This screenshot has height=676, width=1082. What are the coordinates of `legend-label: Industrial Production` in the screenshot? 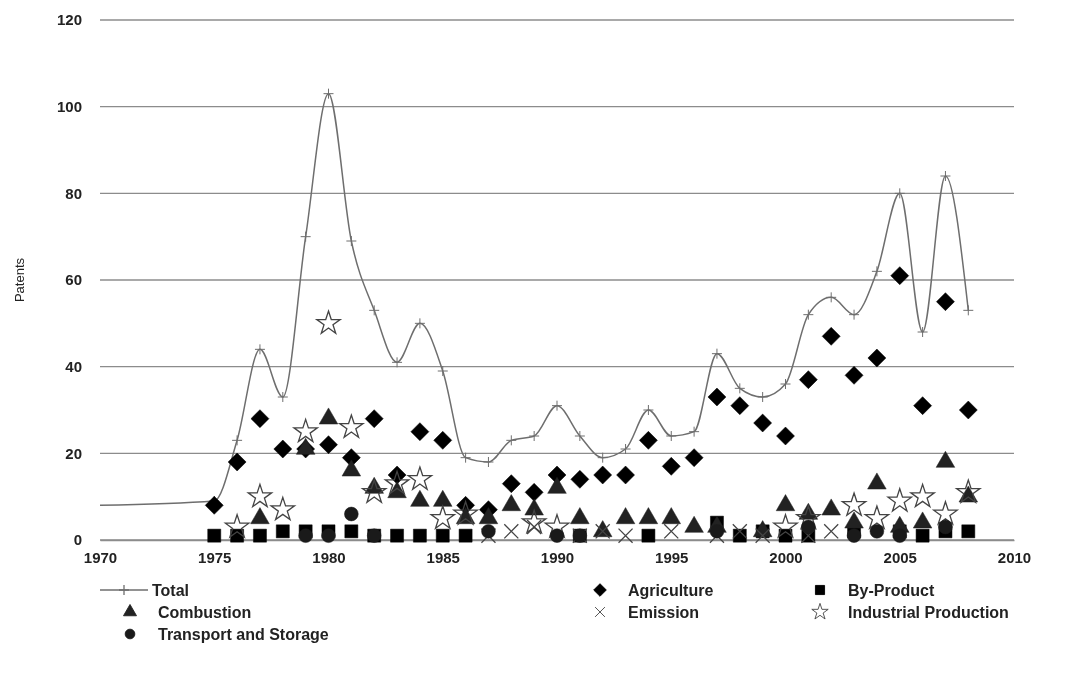 It's located at (928, 612).